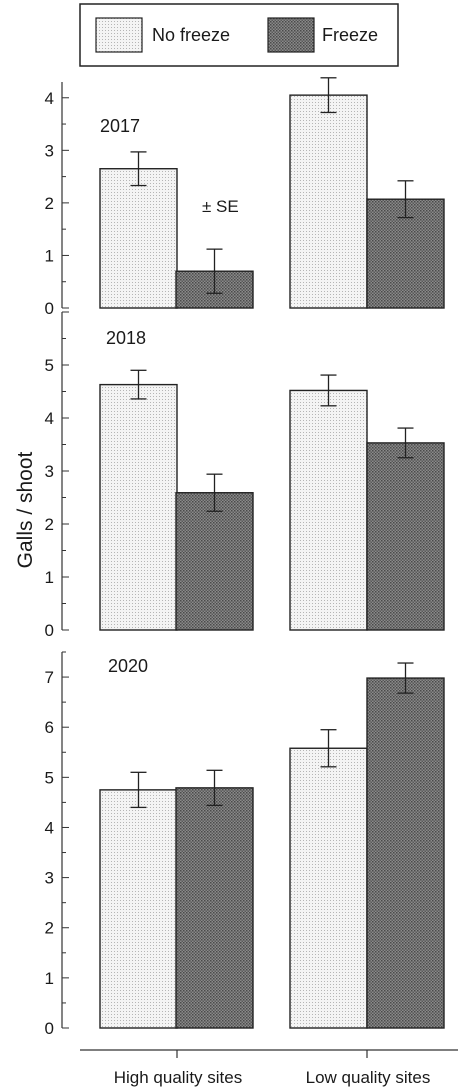 This screenshot has height=1092, width=461. Describe the element at coordinates (49, 203) in the screenshot. I see `y-tick-label-2017: 2` at that location.